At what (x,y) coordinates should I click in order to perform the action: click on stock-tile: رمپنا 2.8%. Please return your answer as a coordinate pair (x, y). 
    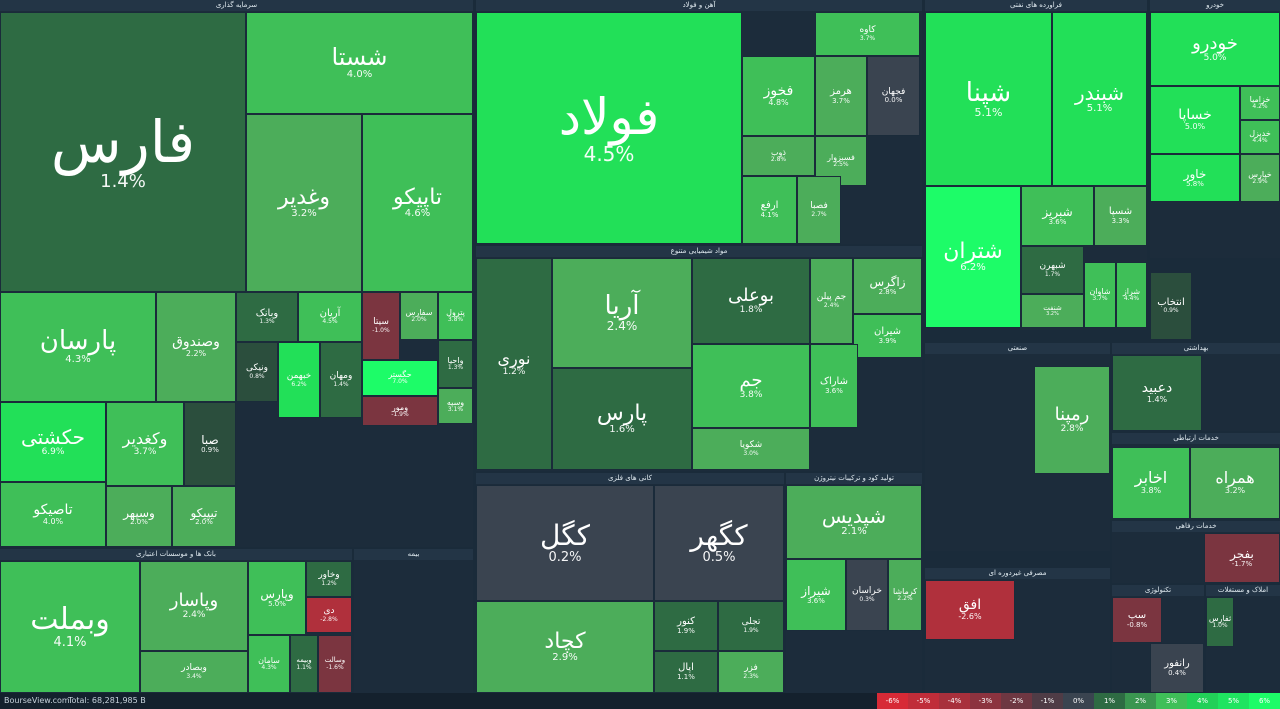
    Looking at the image, I should click on (1072, 420).